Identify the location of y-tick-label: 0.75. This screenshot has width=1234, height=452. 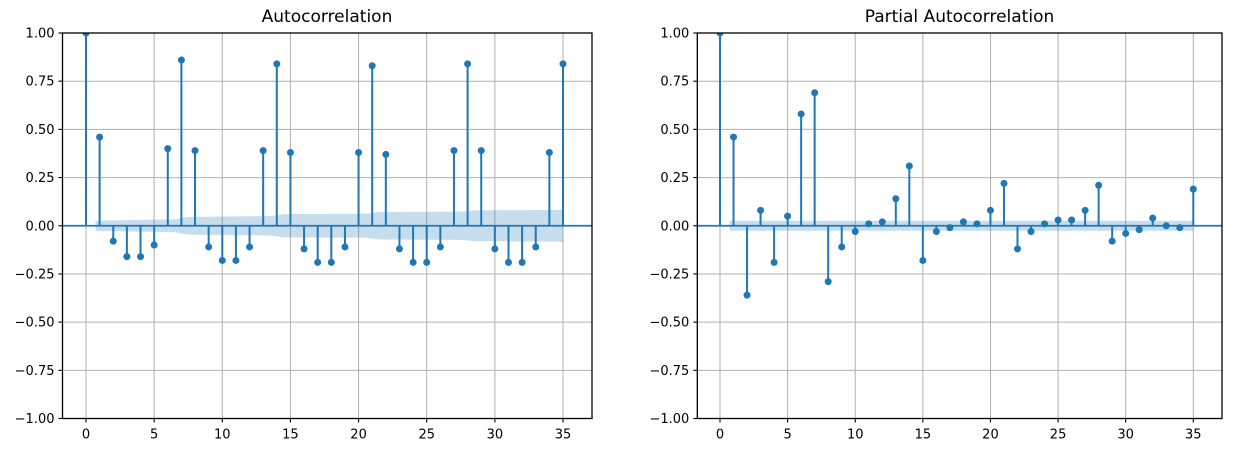
(674, 82).